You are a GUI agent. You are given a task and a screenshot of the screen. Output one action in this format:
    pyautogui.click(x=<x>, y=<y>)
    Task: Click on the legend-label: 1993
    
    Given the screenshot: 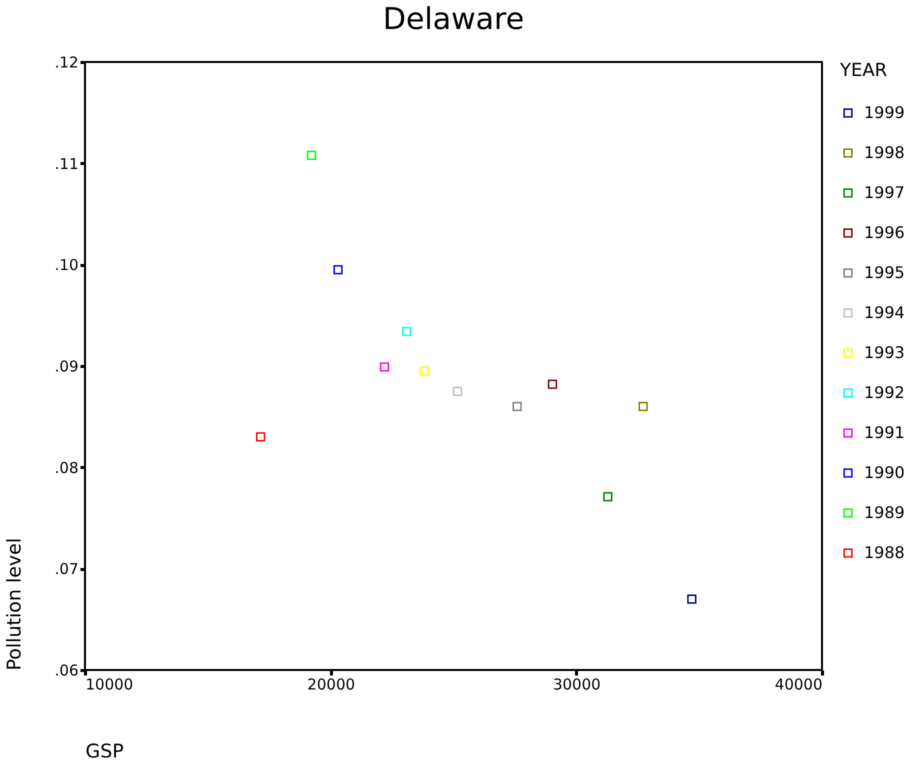 What is the action you would take?
    pyautogui.click(x=884, y=352)
    